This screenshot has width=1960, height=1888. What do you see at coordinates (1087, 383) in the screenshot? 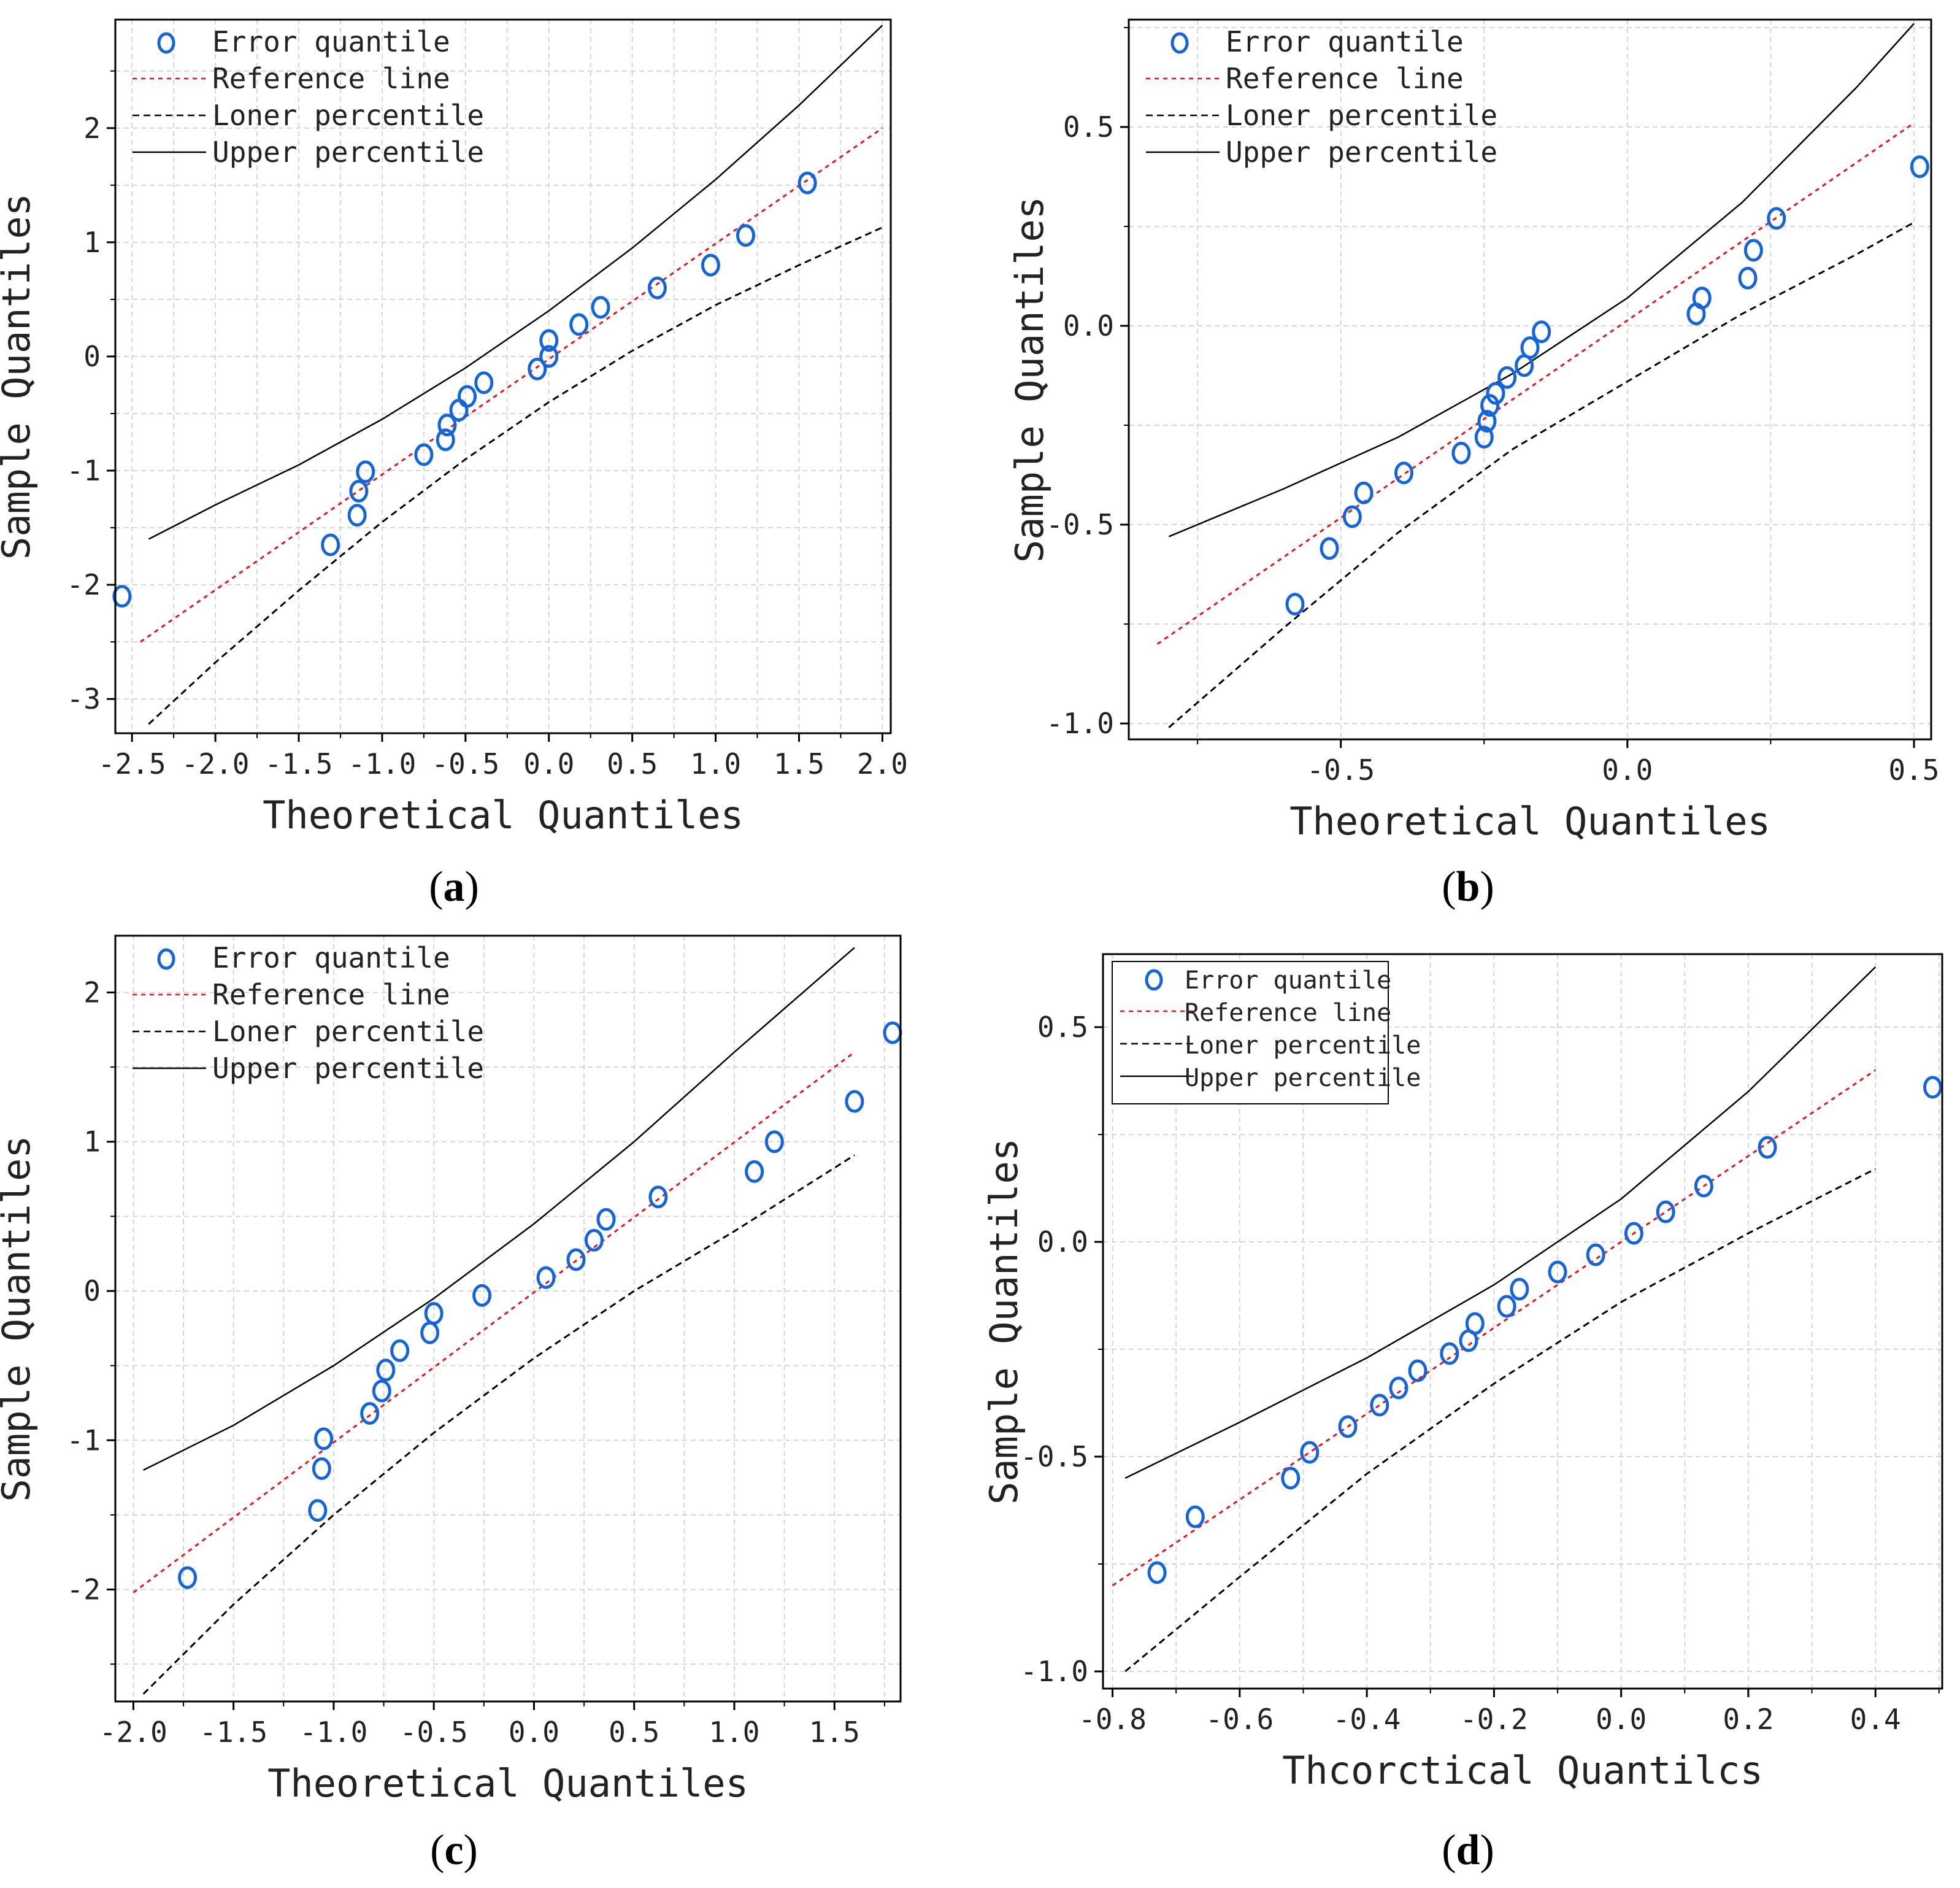
I see `panel-b-y-ticks: -1.0 -0.5 0.0 0.5` at bounding box center [1087, 383].